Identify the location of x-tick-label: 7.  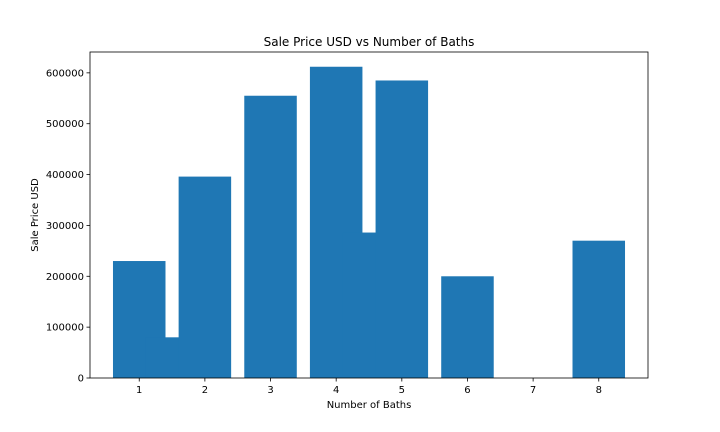
(533, 390).